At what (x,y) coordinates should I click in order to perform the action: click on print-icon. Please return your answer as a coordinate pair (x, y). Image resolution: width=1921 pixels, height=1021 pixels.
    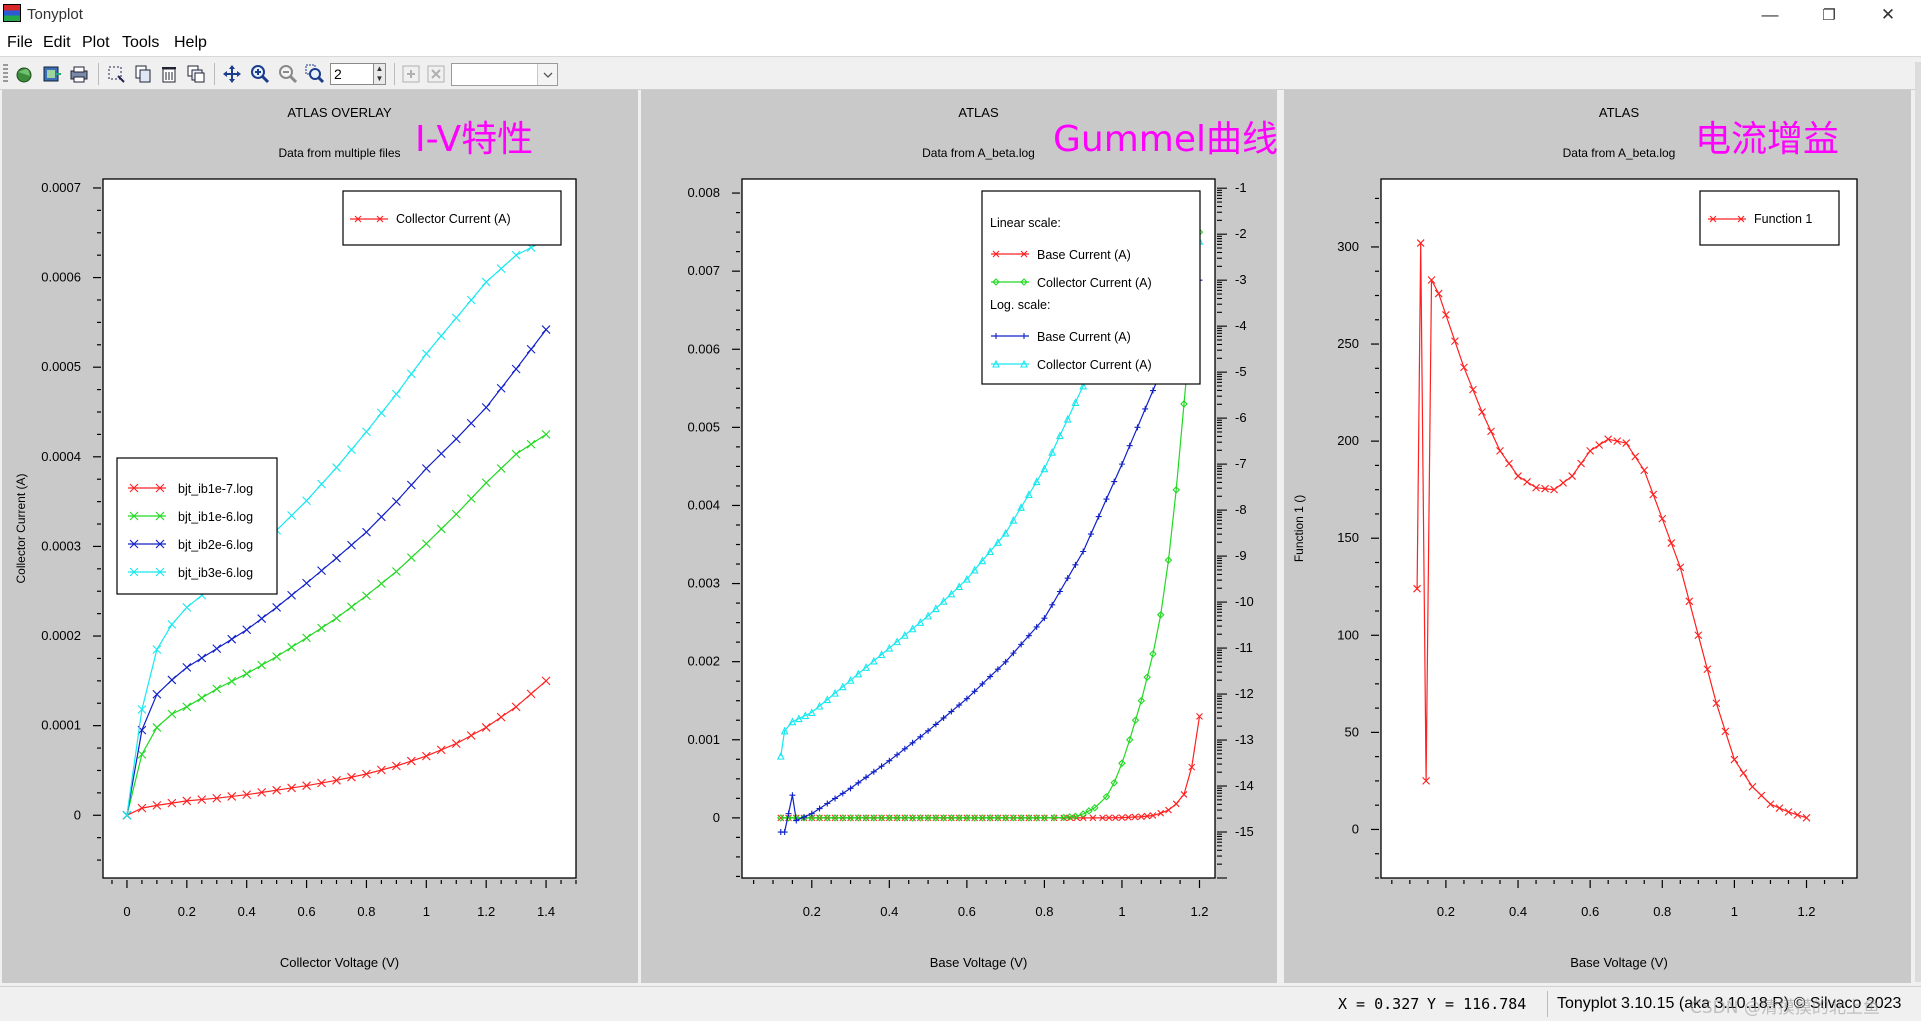
    Looking at the image, I should click on (79, 74).